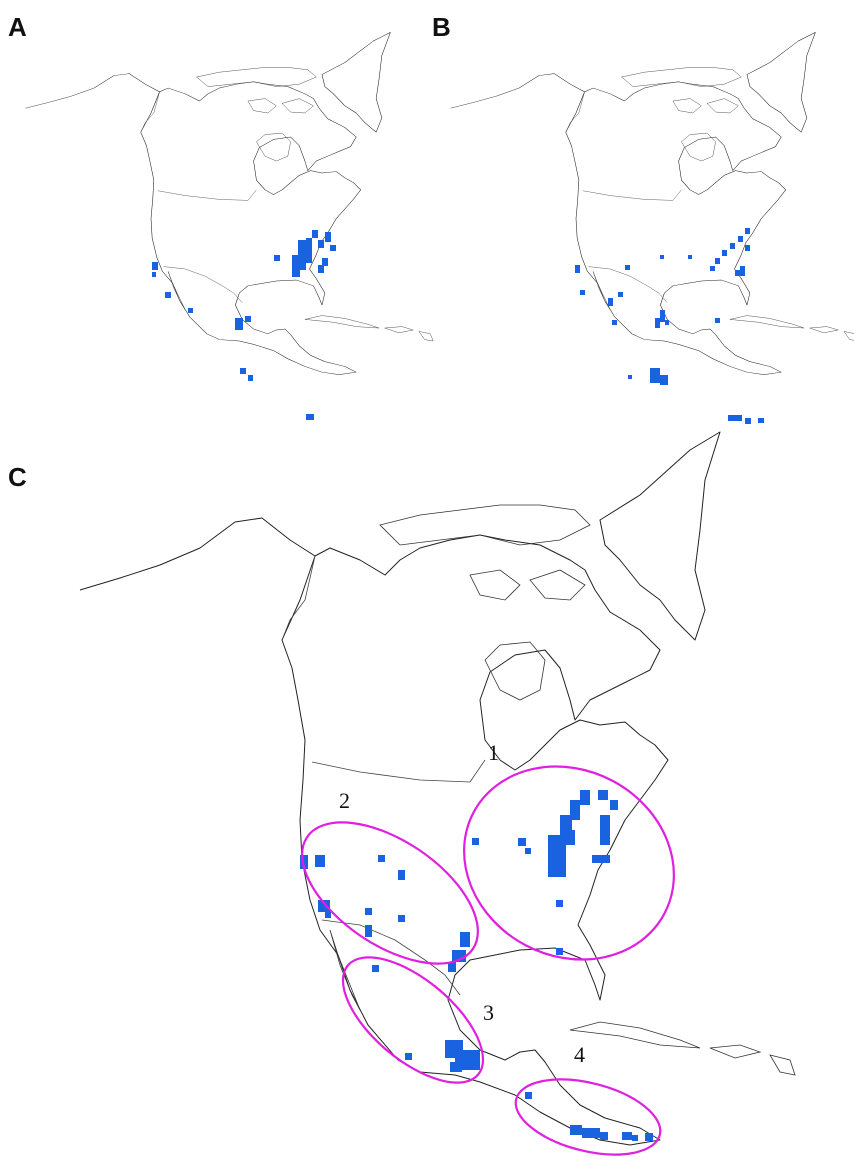 The height and width of the screenshot is (1167, 854). I want to click on region-outlines, so click(488, 960).